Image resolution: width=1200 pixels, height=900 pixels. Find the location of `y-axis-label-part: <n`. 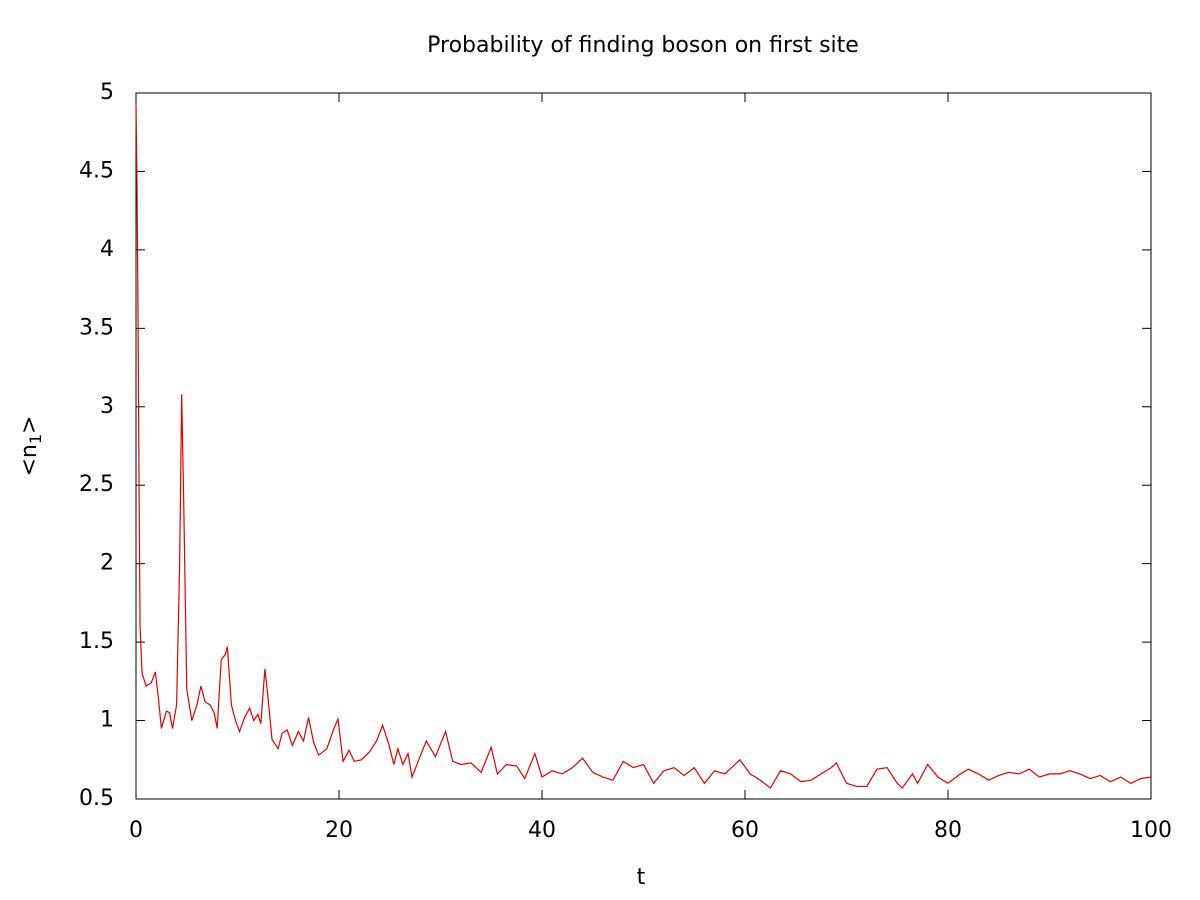

y-axis-label-part: <n is located at coordinates (29, 460).